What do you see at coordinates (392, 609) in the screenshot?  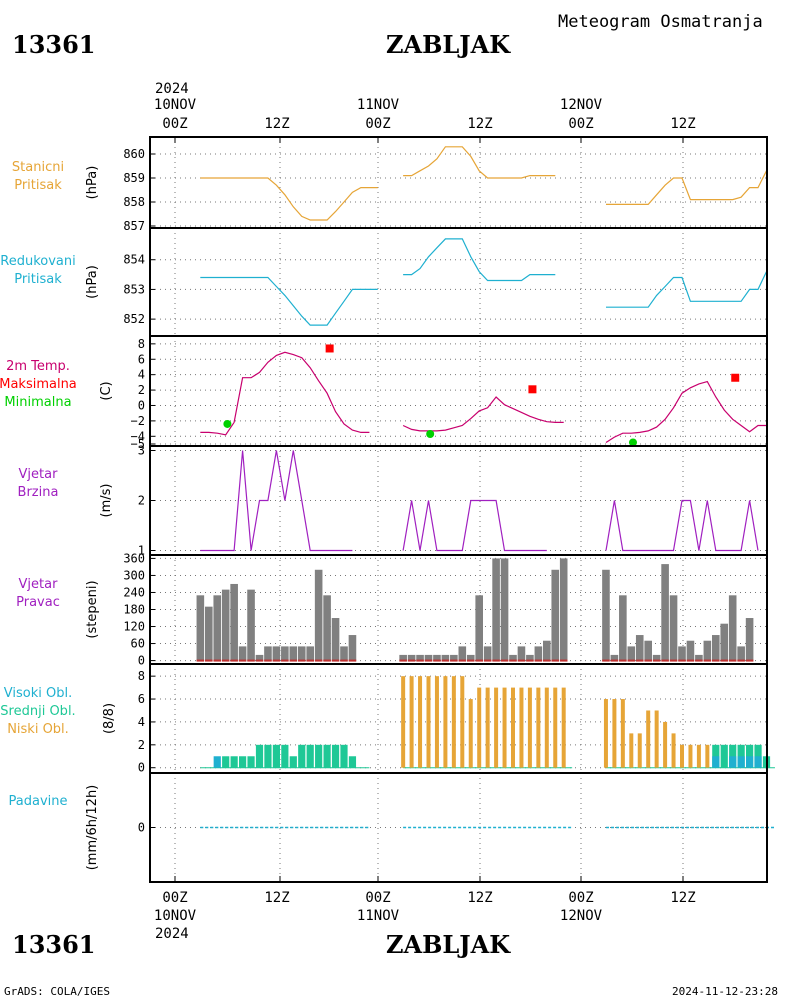 I see `panel-wind-direction: Vjetar Pravac (stepeni) 0 60 120 180 240 300 360` at bounding box center [392, 609].